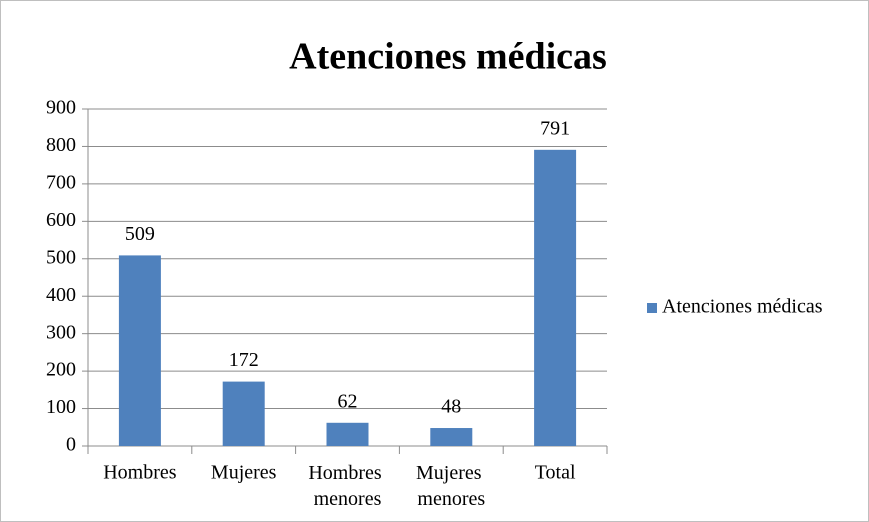 This screenshot has height=522, width=869. I want to click on y-tick-label: 400, so click(61, 295).